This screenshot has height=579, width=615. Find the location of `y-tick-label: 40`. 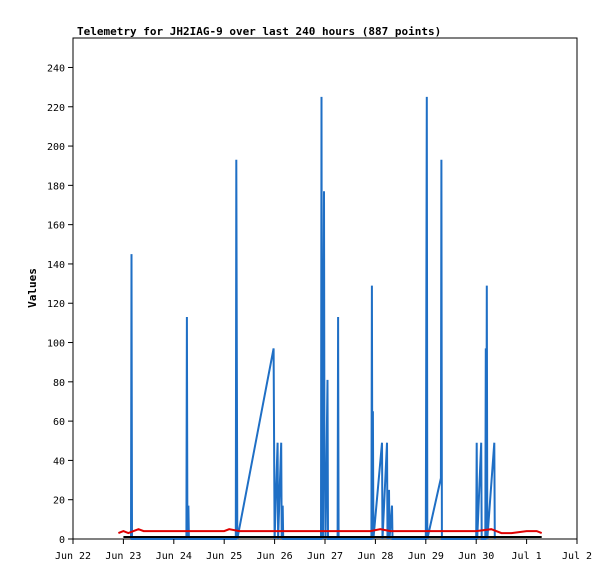

y-tick-label: 40 is located at coordinates (59, 461).